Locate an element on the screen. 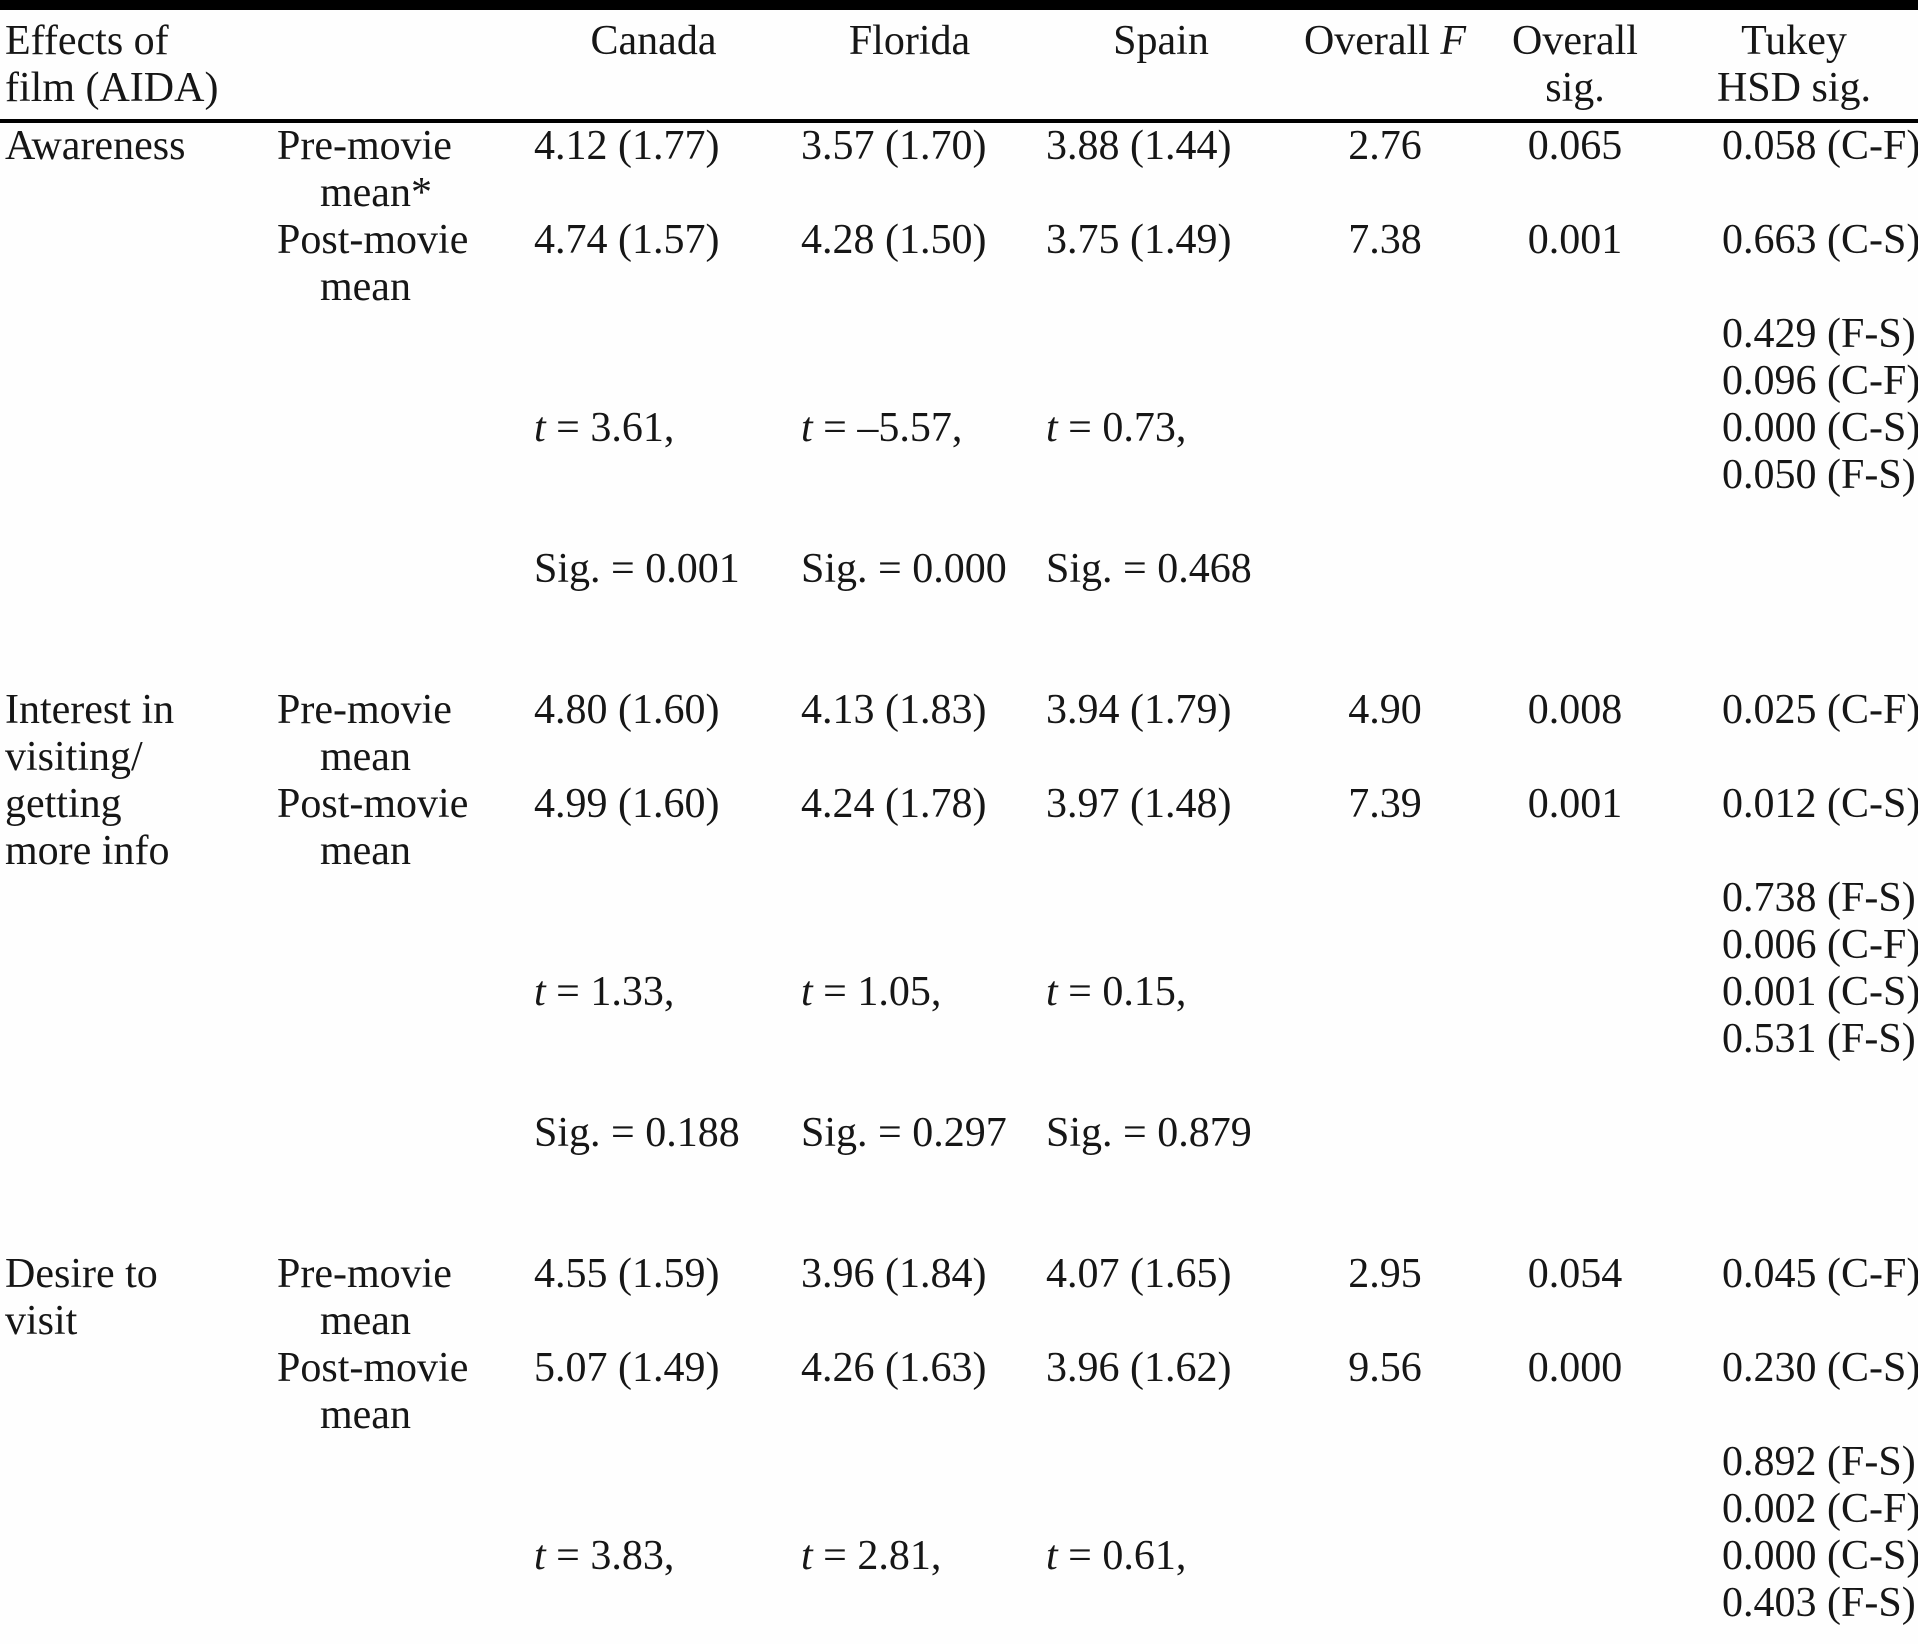 The image size is (1918, 1644). spain-pre-mean: 3.88 (1.44) is located at coordinates (1139, 146).